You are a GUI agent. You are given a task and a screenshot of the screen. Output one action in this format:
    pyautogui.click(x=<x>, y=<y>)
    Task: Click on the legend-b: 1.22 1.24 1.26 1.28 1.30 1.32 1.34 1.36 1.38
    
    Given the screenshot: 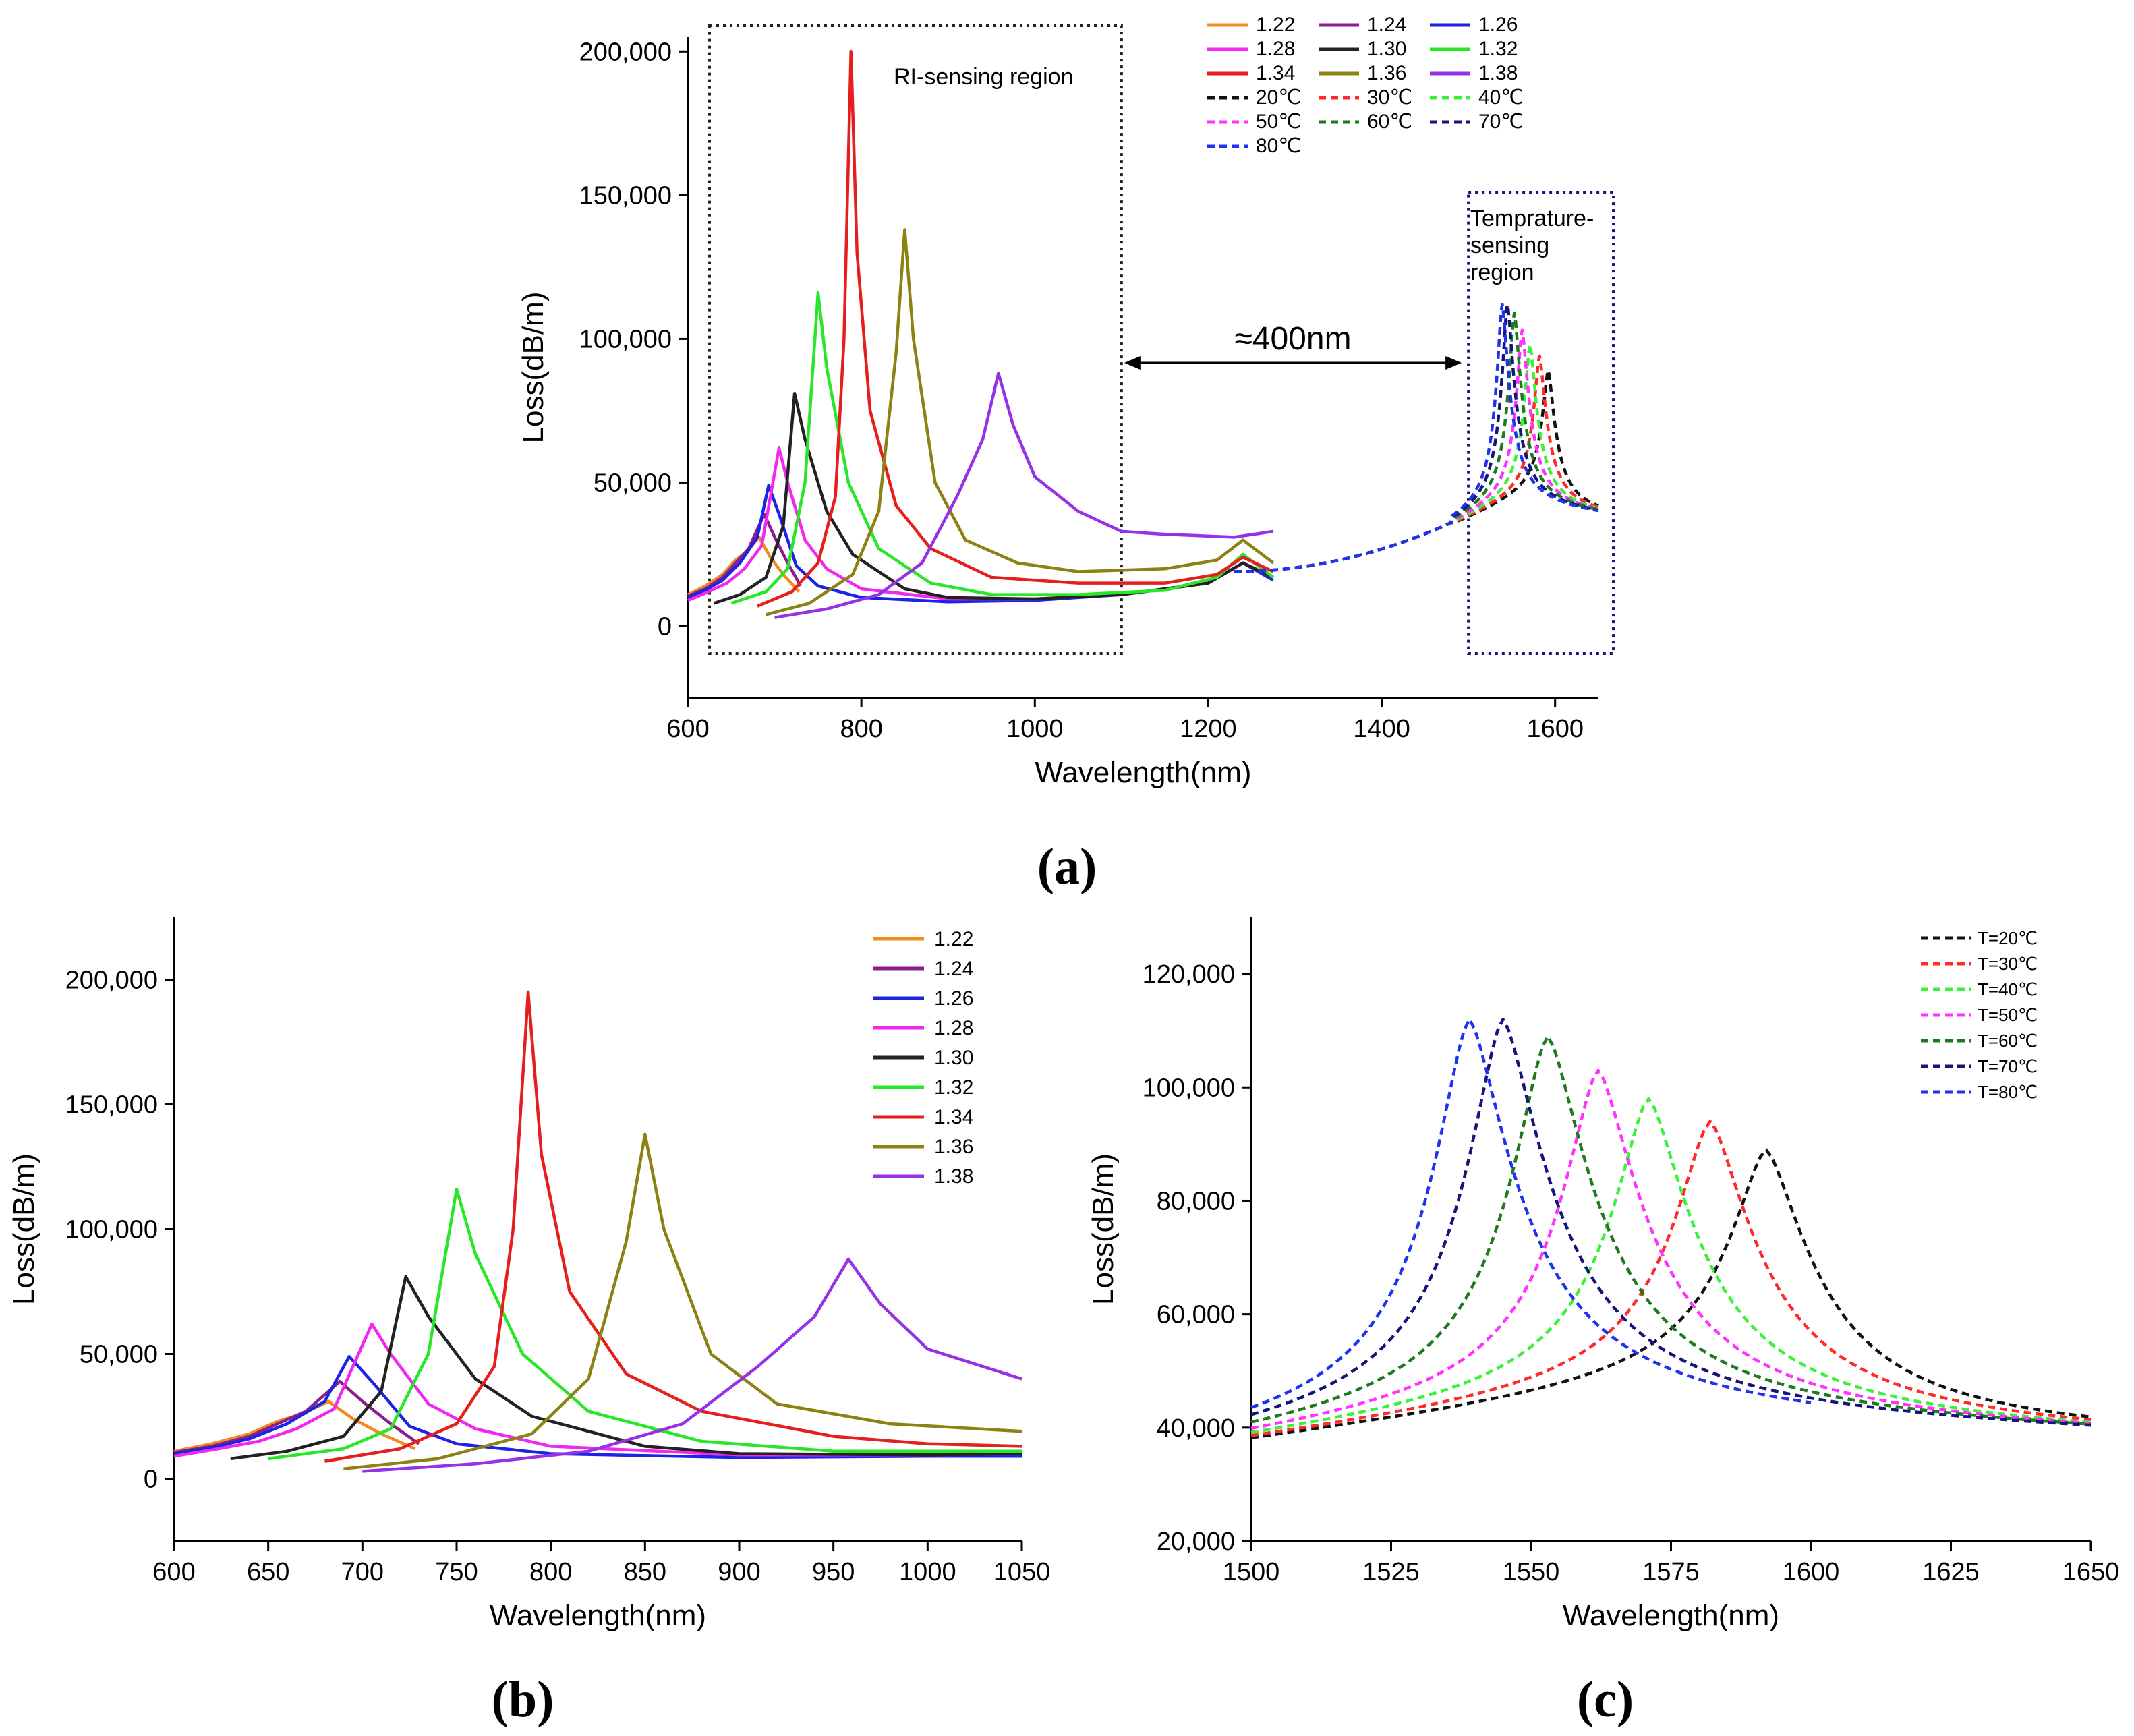 What is the action you would take?
    pyautogui.click(x=923, y=1058)
    